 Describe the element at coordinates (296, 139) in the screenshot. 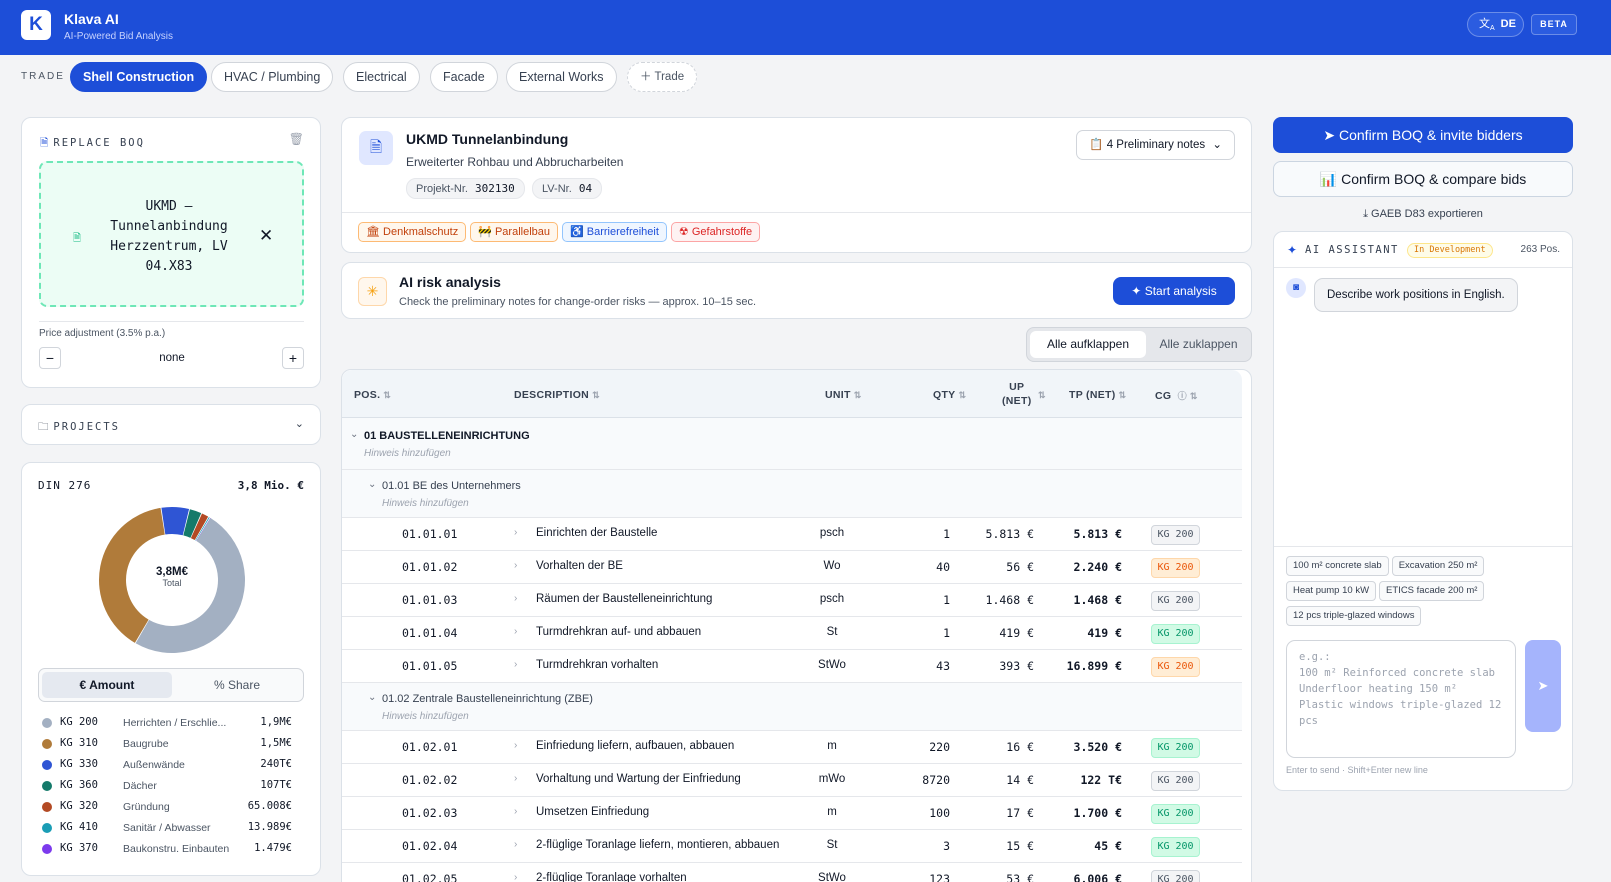

I see `trash-icon: 🗑` at that location.